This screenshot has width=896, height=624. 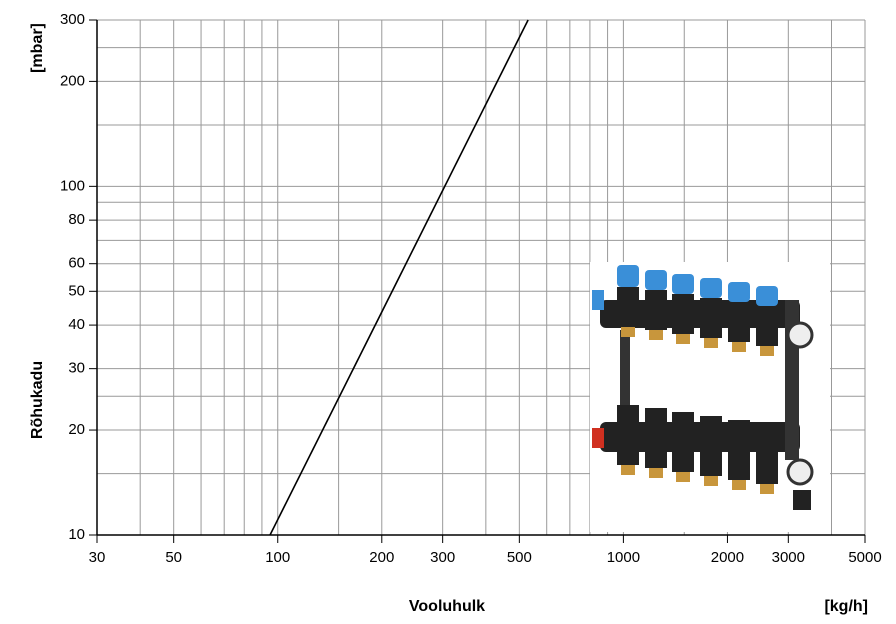 What do you see at coordinates (37, 48) in the screenshot?
I see `y-unit: [mbar]` at bounding box center [37, 48].